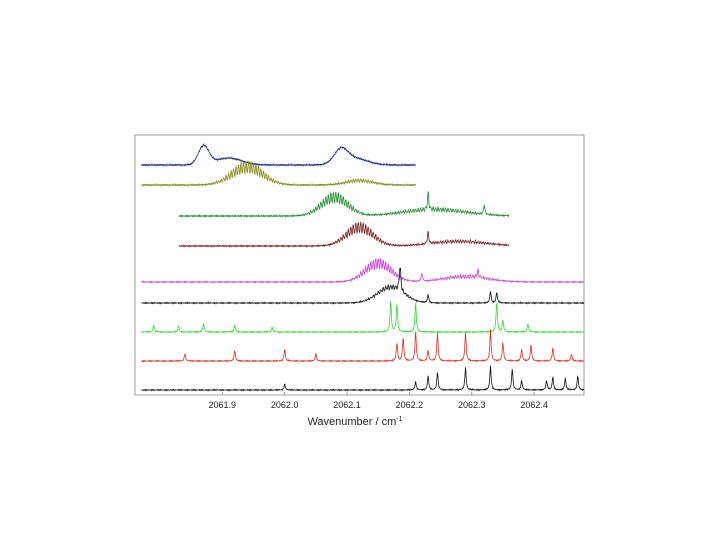 The width and height of the screenshot is (720, 540). What do you see at coordinates (399, 419) in the screenshot?
I see `x-axis-title-superscript: -1` at bounding box center [399, 419].